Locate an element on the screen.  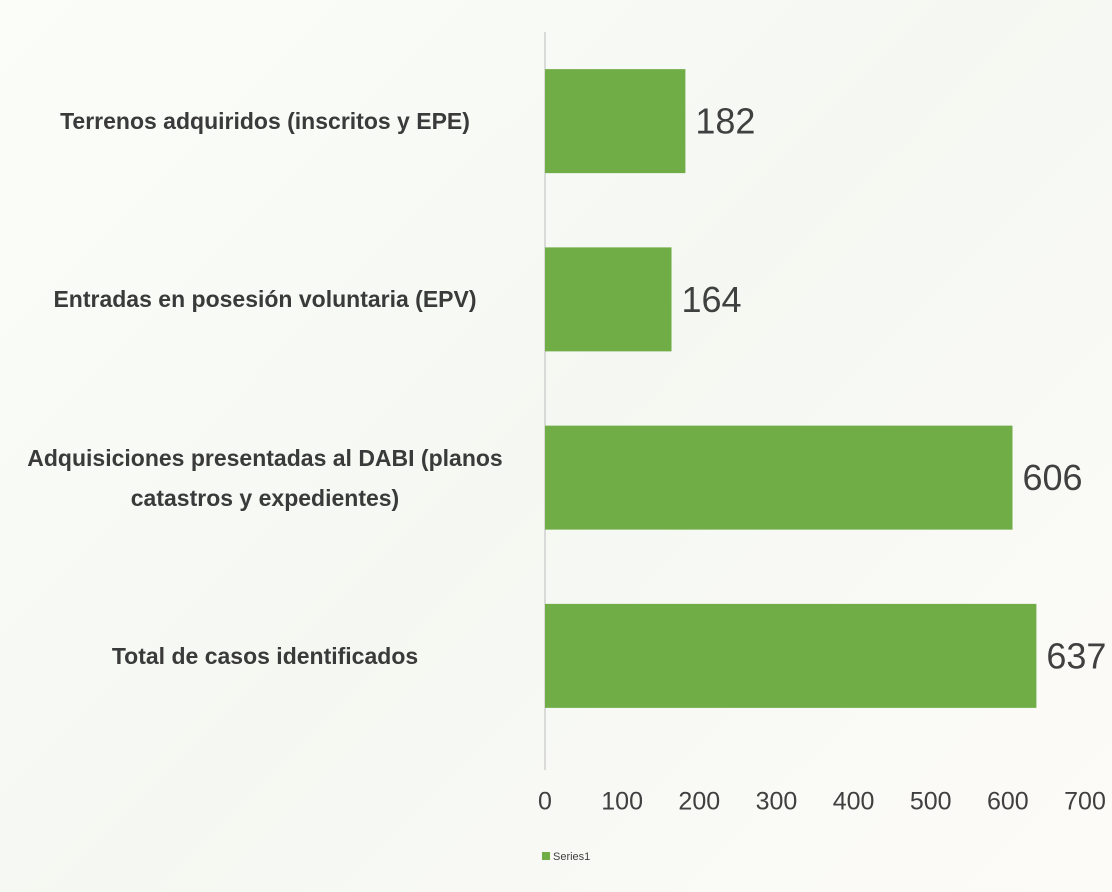
x-tick-label: 100 is located at coordinates (622, 802).